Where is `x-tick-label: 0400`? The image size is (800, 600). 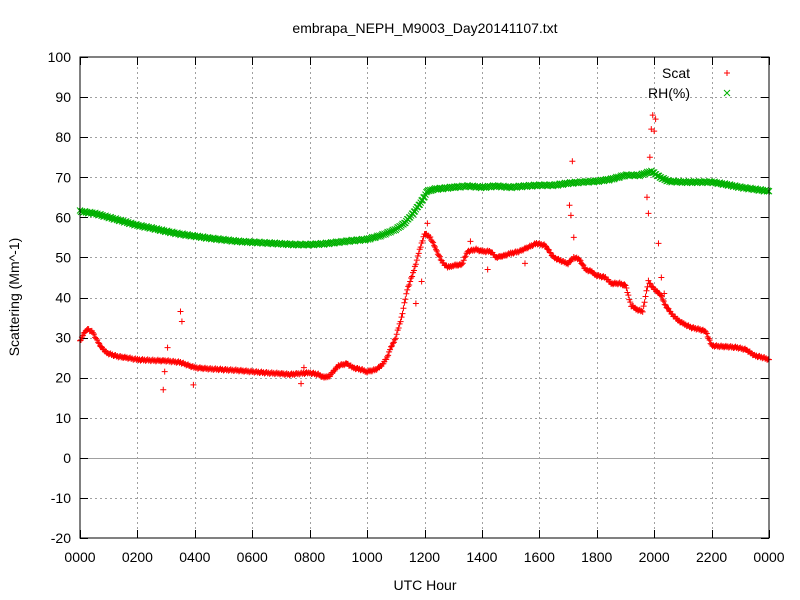 x-tick-label: 0400 is located at coordinates (194, 557).